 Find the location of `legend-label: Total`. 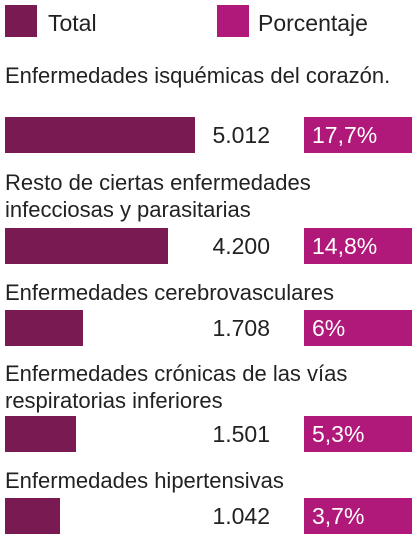

legend-label: Total is located at coordinates (72, 23).